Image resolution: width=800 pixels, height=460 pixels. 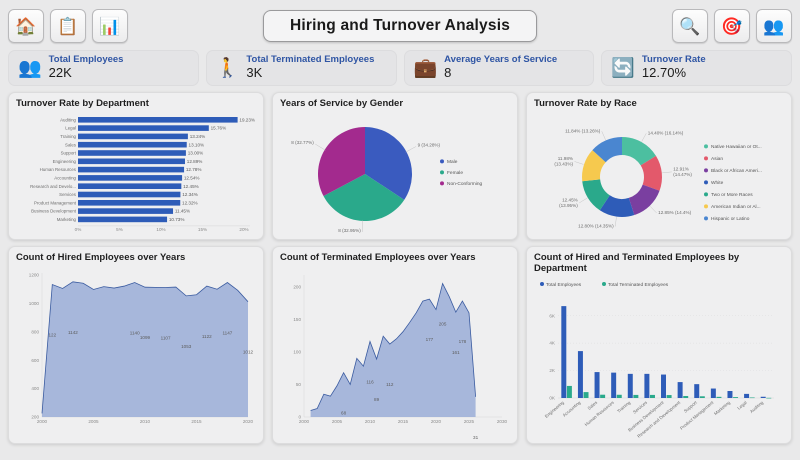 What do you see at coordinates (774, 26) in the screenshot?
I see `people-list-icon: 👥` at bounding box center [774, 26].